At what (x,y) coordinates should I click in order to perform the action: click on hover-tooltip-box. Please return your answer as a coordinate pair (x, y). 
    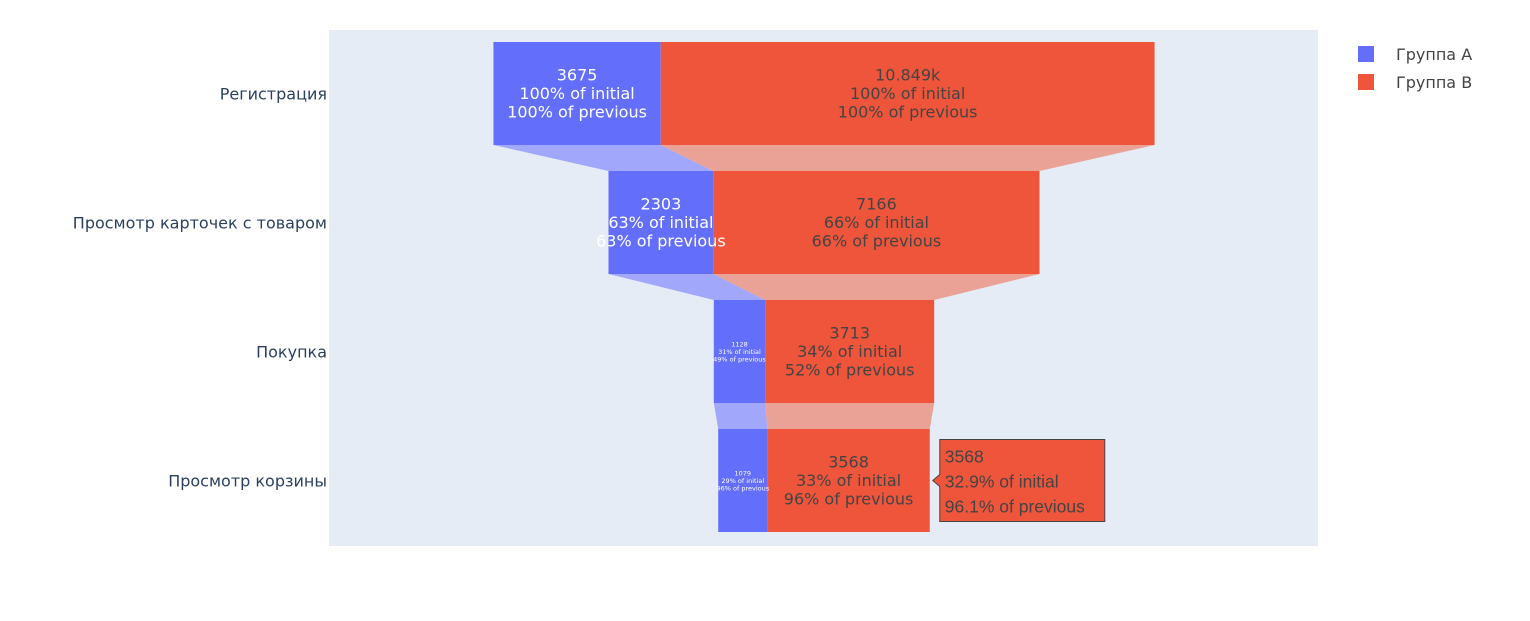
    Looking at the image, I should click on (1018, 480).